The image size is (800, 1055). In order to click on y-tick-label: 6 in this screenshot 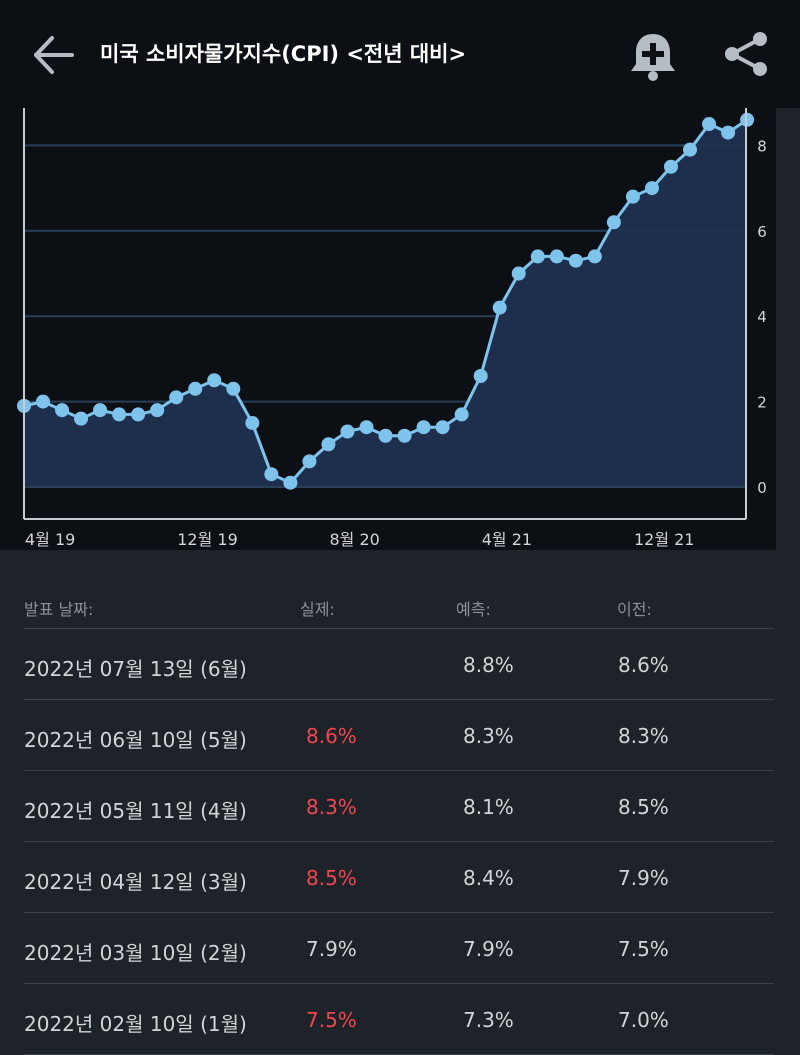, I will do `click(762, 232)`.